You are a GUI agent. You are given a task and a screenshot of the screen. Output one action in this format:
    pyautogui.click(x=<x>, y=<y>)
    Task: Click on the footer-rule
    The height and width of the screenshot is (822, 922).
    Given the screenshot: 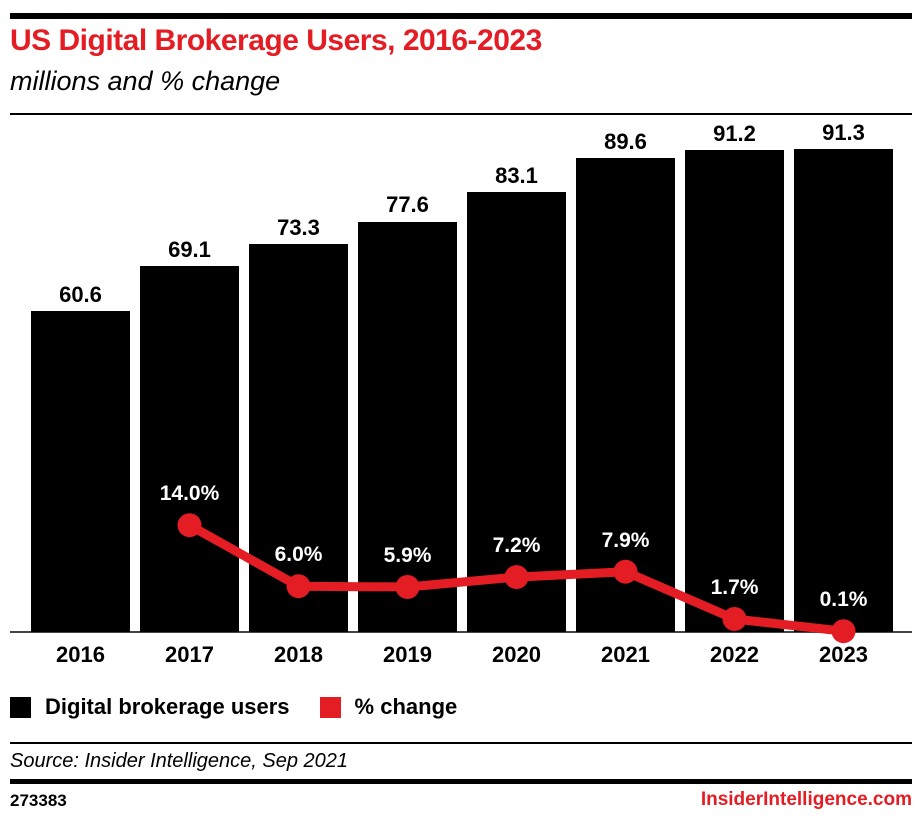 What is the action you would take?
    pyautogui.click(x=461, y=781)
    